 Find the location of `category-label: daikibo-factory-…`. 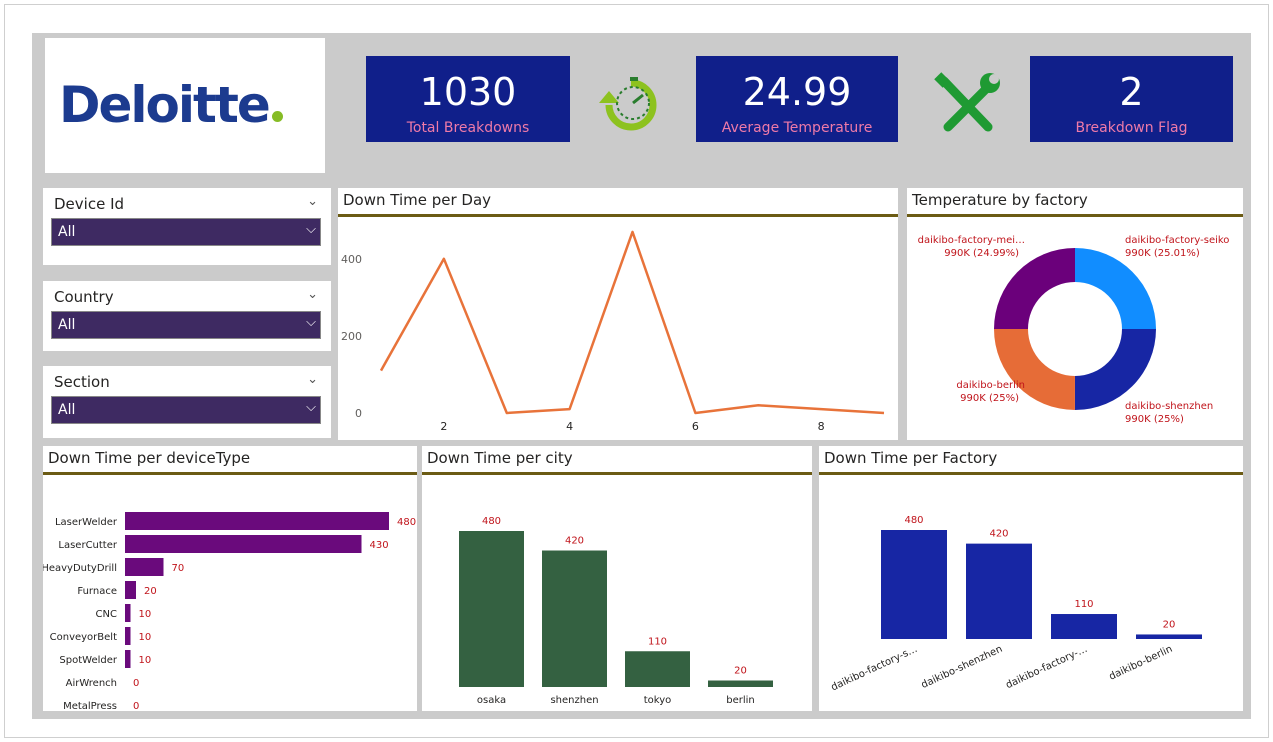

category-label: daikibo-factory-… is located at coordinates (1046, 667).